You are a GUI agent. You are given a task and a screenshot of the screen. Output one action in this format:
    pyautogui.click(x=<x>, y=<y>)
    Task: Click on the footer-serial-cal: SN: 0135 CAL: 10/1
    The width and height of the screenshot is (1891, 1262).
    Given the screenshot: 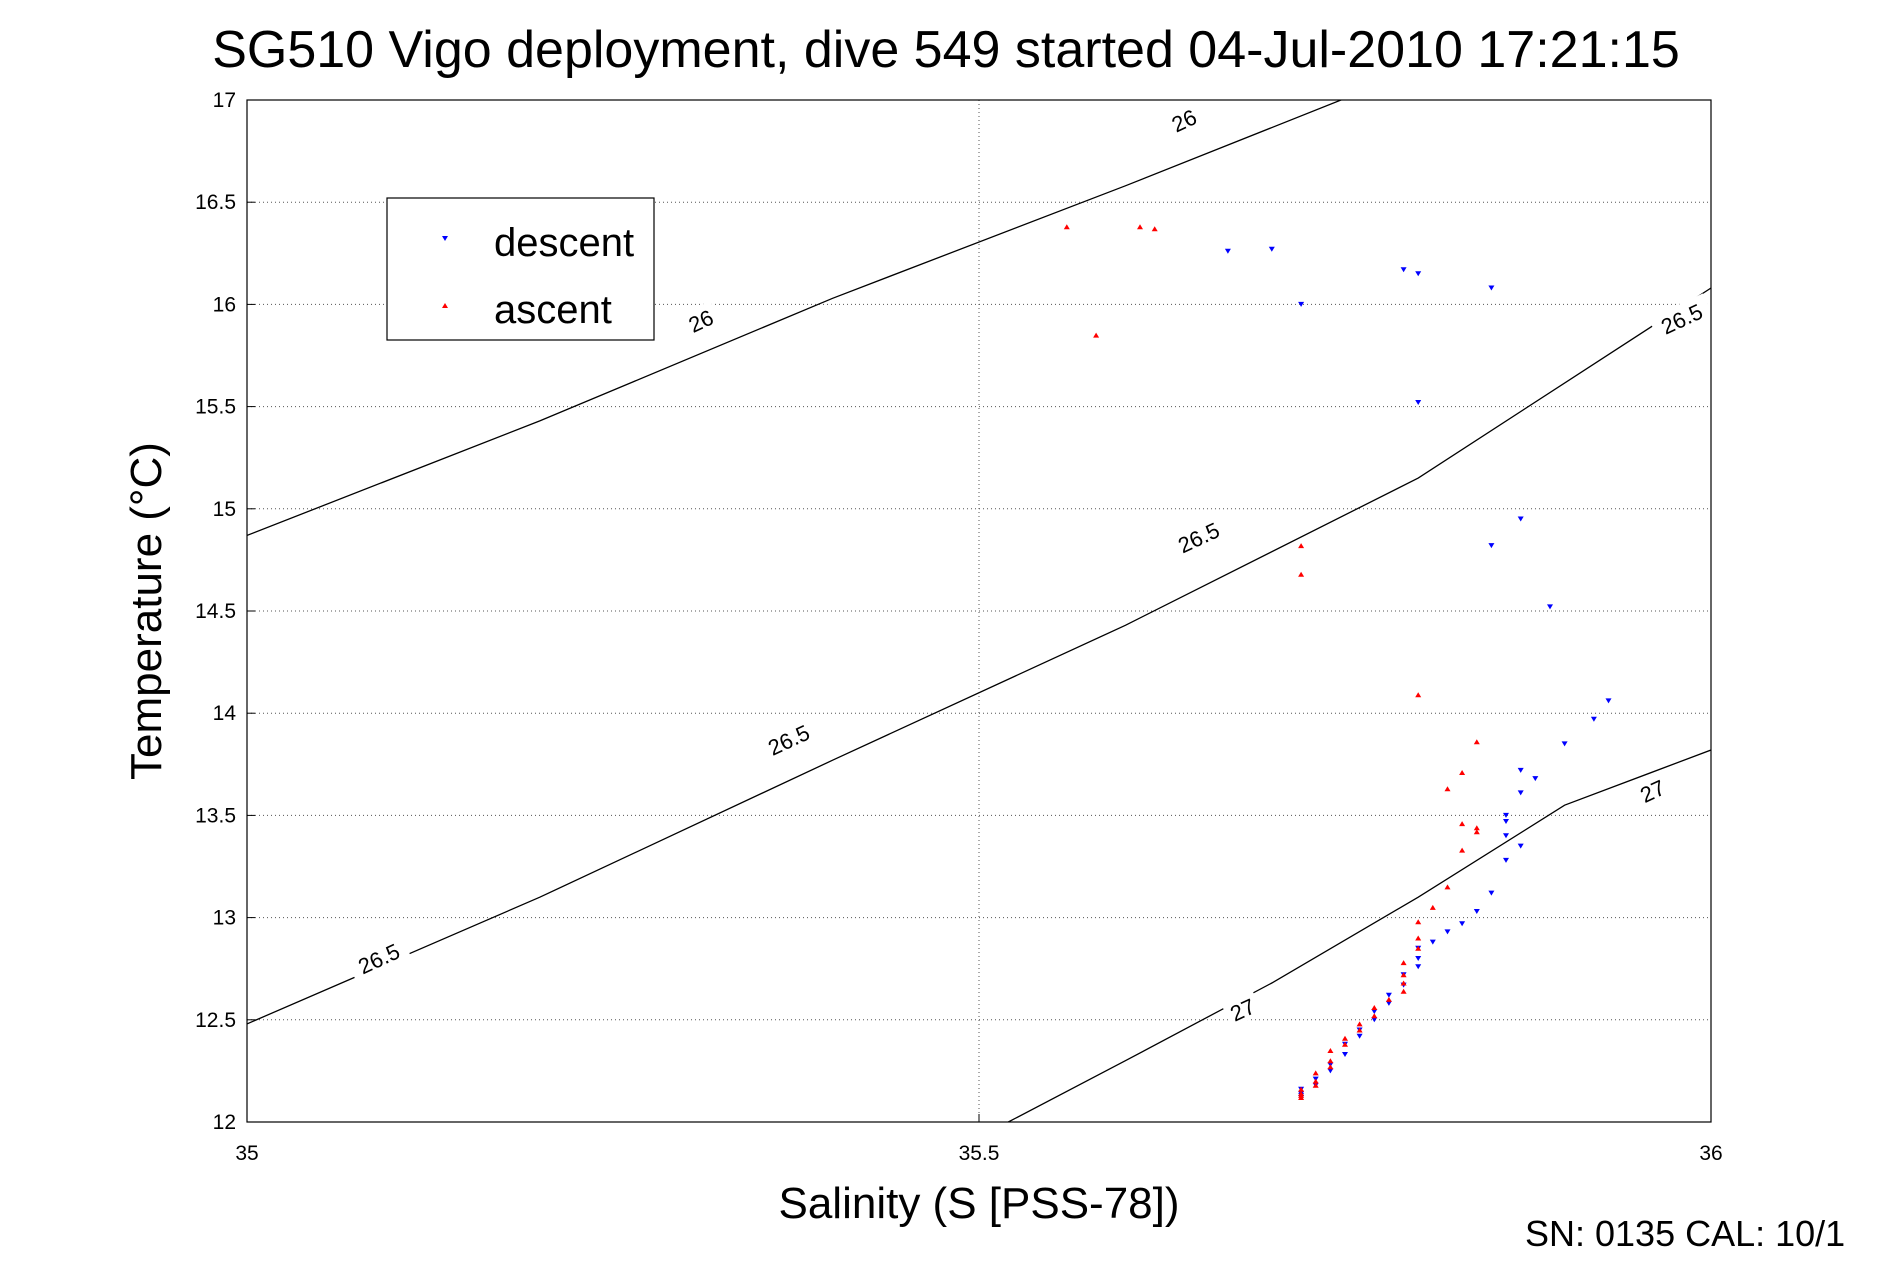 What is the action you would take?
    pyautogui.click(x=1685, y=1233)
    